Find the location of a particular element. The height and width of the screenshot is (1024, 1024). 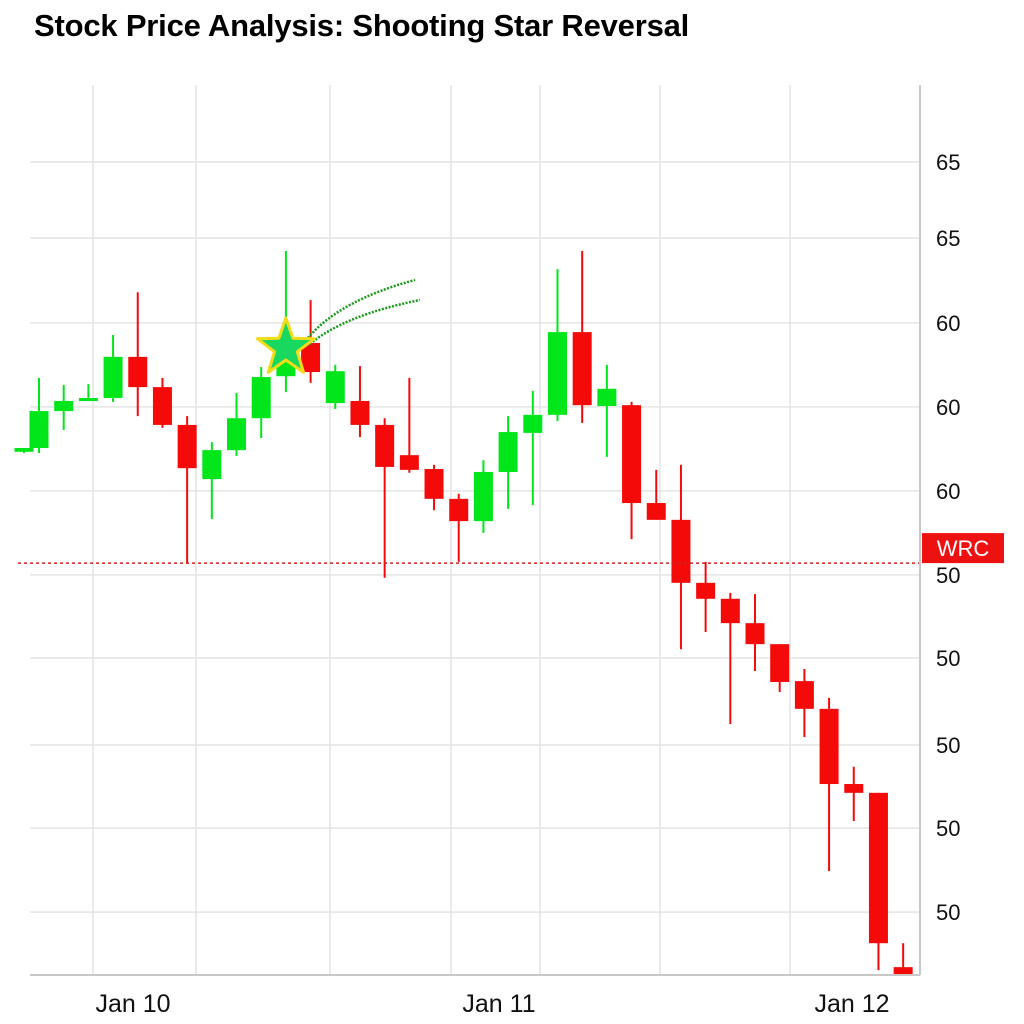

x-tick-label: Jan 10 is located at coordinates (132, 1004).